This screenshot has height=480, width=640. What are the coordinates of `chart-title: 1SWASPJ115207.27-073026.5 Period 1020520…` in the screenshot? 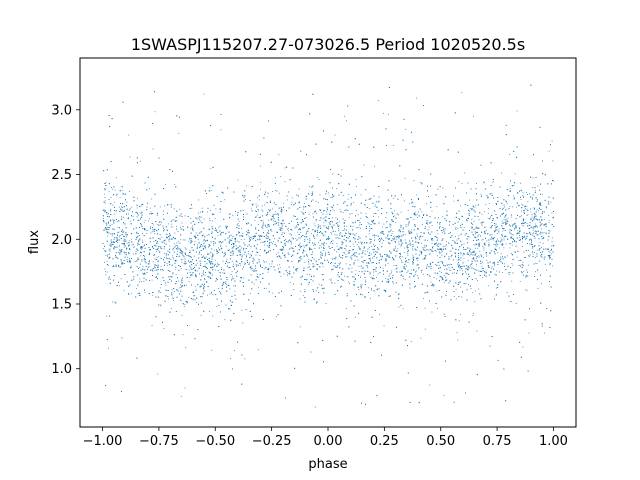 It's located at (328, 44).